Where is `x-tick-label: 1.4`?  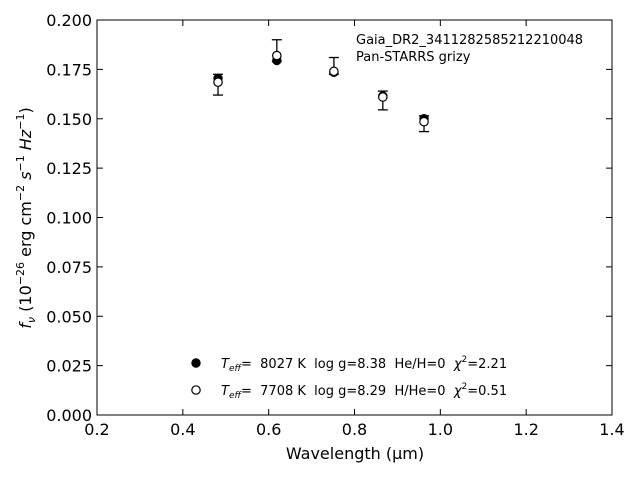 x-tick-label: 1.4 is located at coordinates (611, 429).